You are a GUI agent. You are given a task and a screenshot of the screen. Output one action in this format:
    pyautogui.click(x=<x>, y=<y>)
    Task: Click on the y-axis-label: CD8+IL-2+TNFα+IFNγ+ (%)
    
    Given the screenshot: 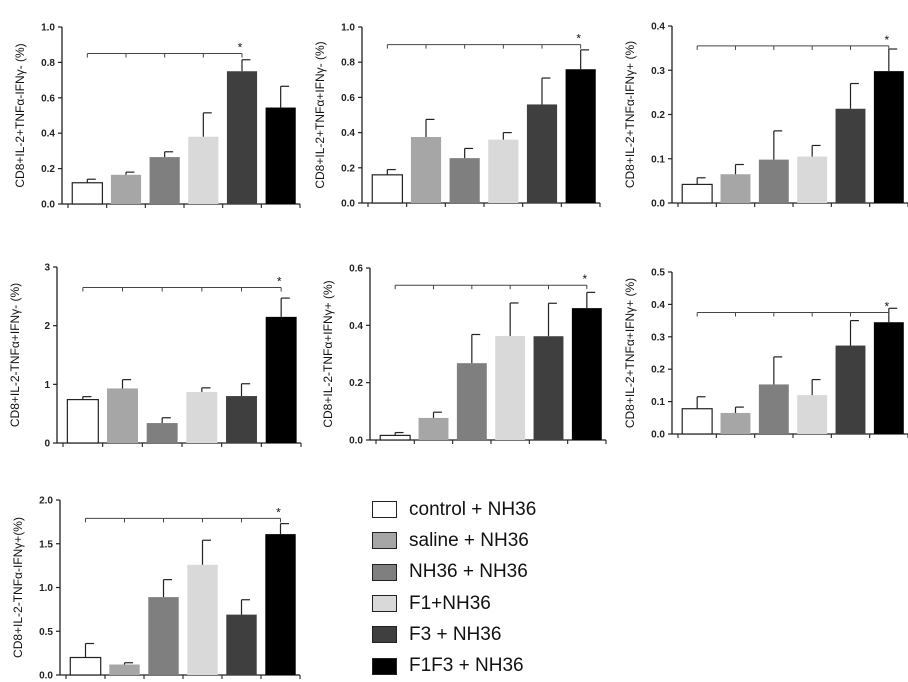 What is the action you would take?
    pyautogui.click(x=630, y=353)
    